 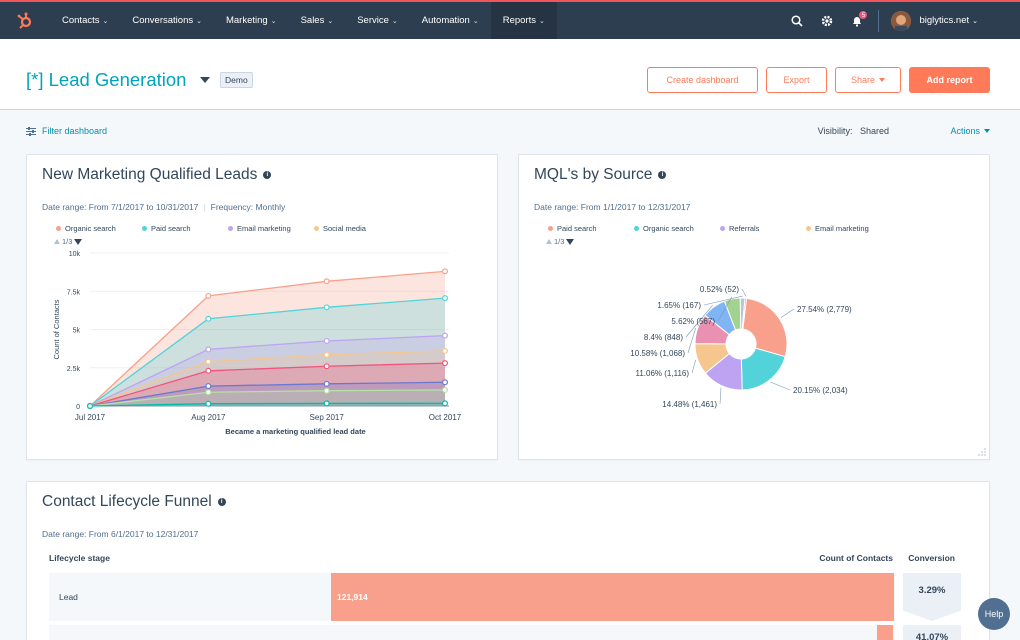 What do you see at coordinates (994, 614) in the screenshot?
I see `help-button: Help` at bounding box center [994, 614].